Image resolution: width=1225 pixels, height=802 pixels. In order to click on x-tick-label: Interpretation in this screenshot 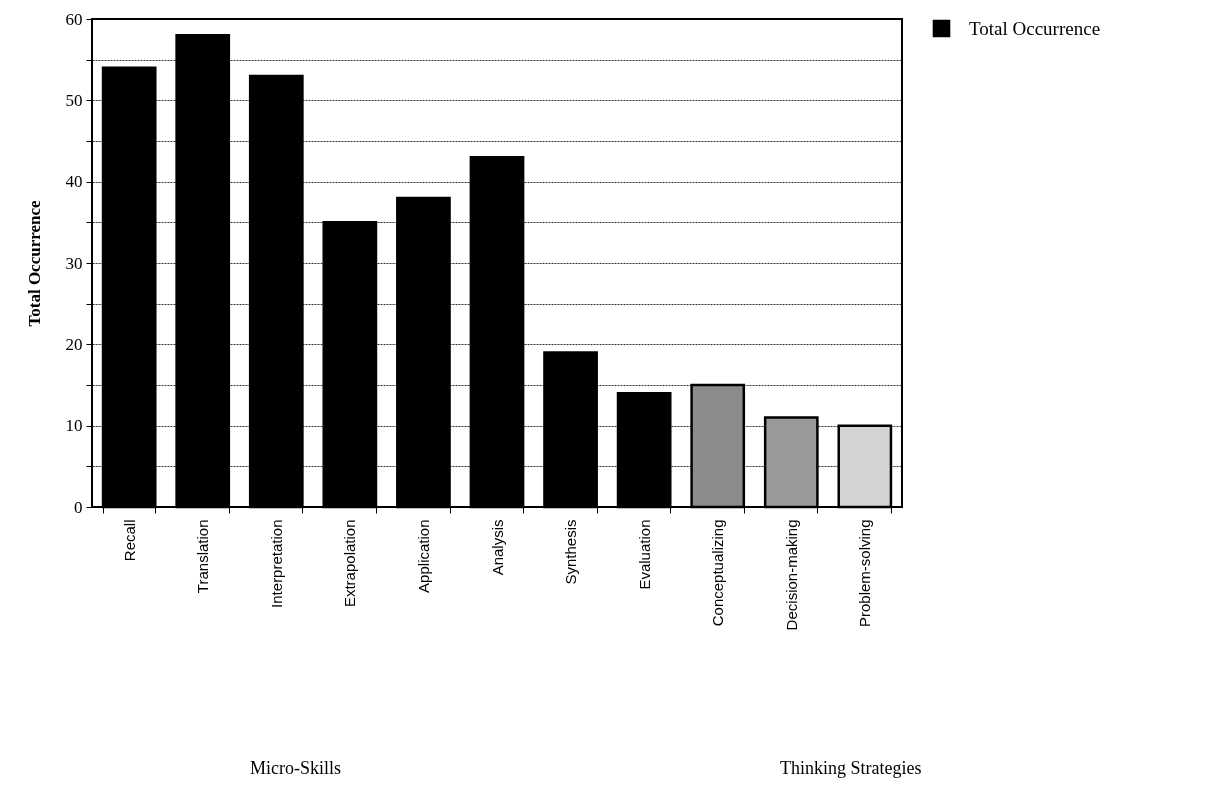, I will do `click(276, 563)`.